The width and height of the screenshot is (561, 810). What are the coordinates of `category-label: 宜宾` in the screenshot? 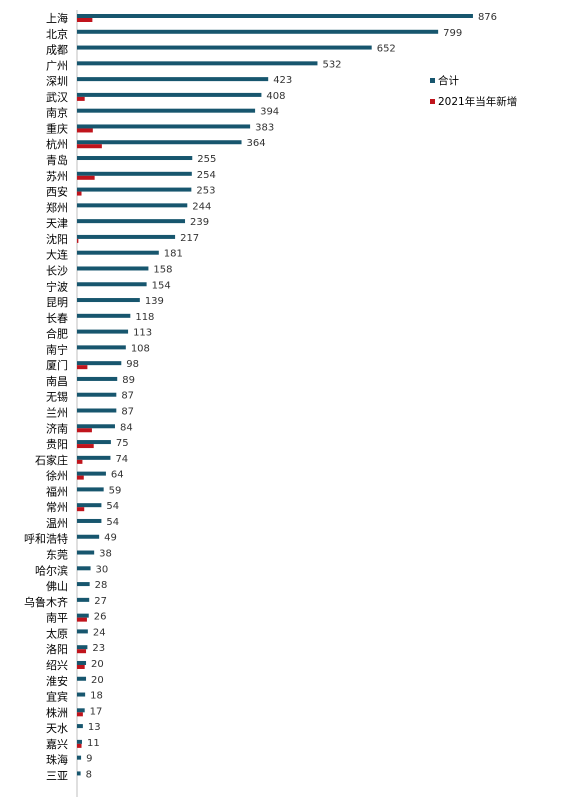 It's located at (57, 697).